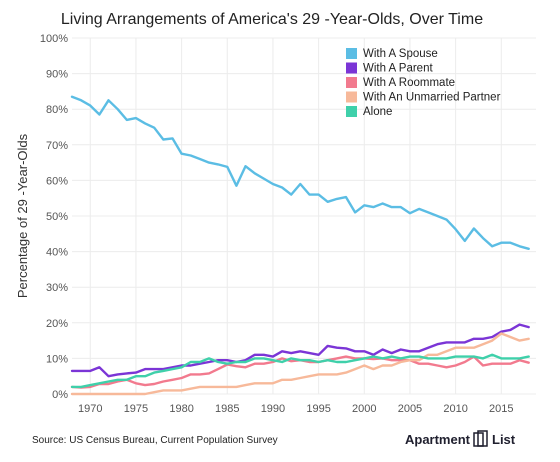 The height and width of the screenshot is (462, 560). Describe the element at coordinates (57, 359) in the screenshot. I see `y-tick-label: 10%` at that location.